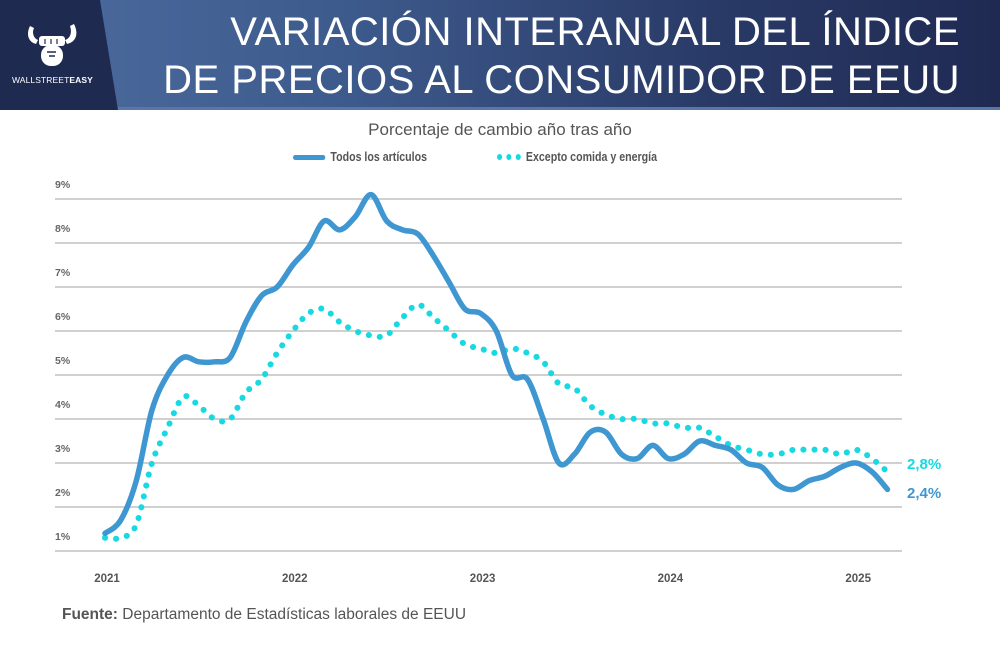  I want to click on y-tick-label: 4%, so click(63, 405).